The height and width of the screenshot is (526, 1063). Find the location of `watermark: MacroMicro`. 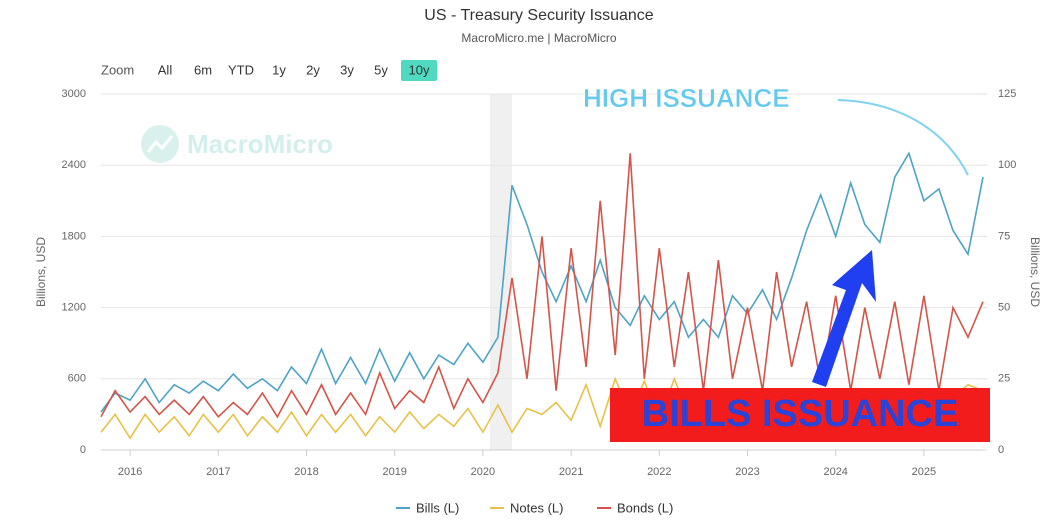

watermark: MacroMicro is located at coordinates (260, 144).